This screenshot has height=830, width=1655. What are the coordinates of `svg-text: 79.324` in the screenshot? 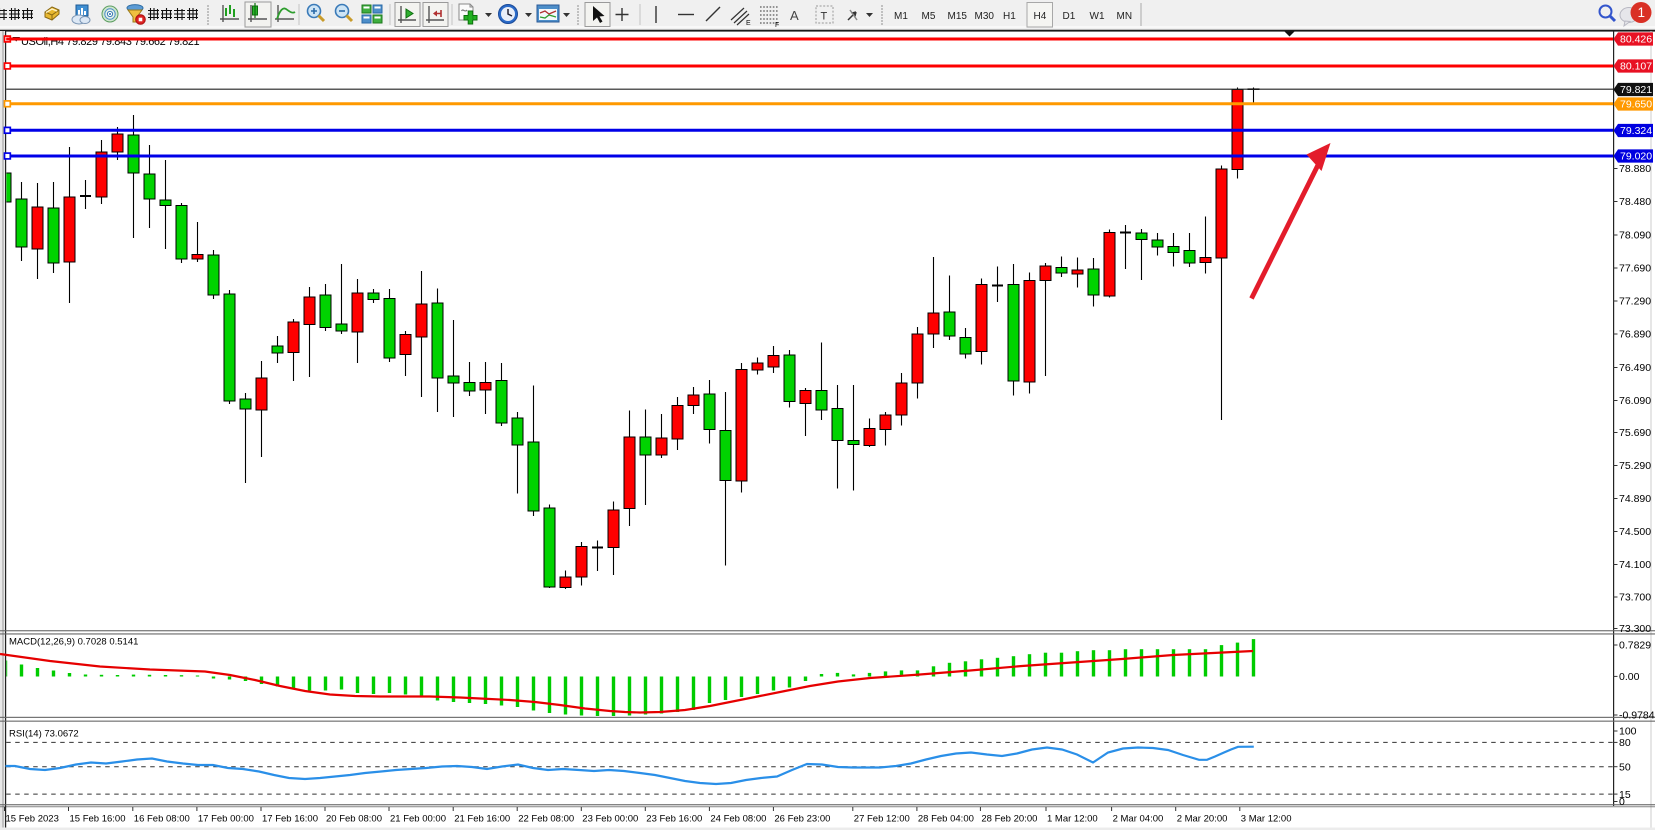 It's located at (1636, 131).